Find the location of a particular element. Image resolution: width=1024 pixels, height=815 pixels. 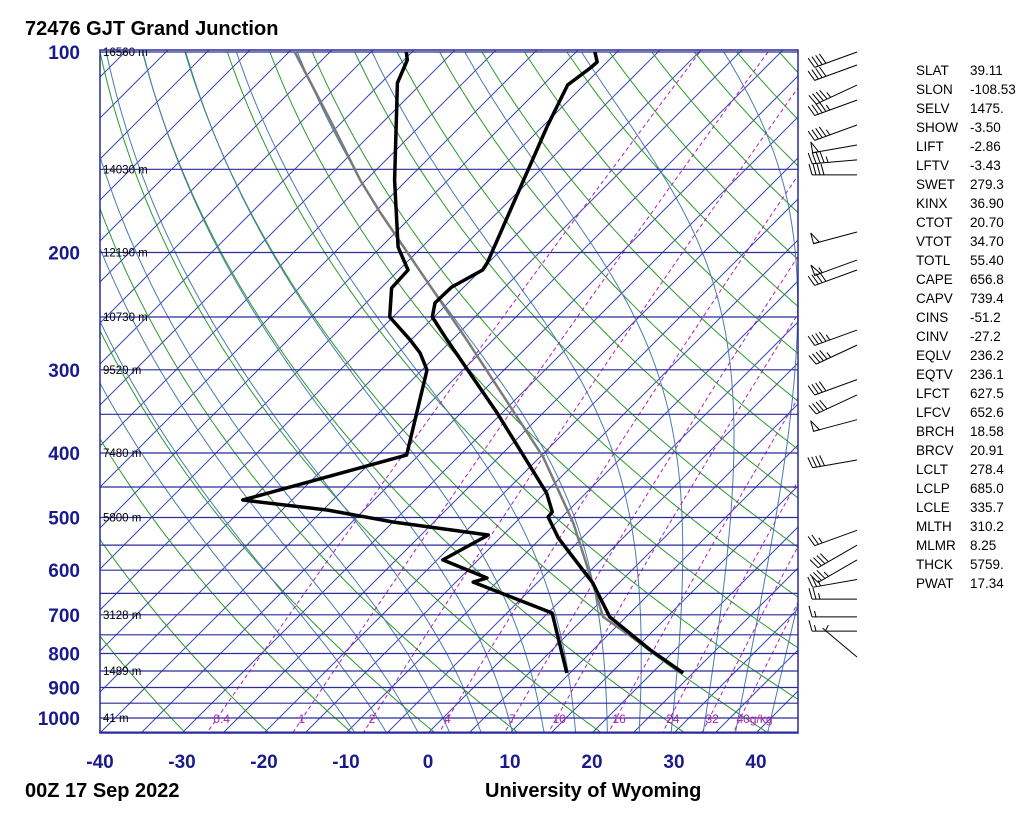

index-value: -3.50 is located at coordinates (985, 127).